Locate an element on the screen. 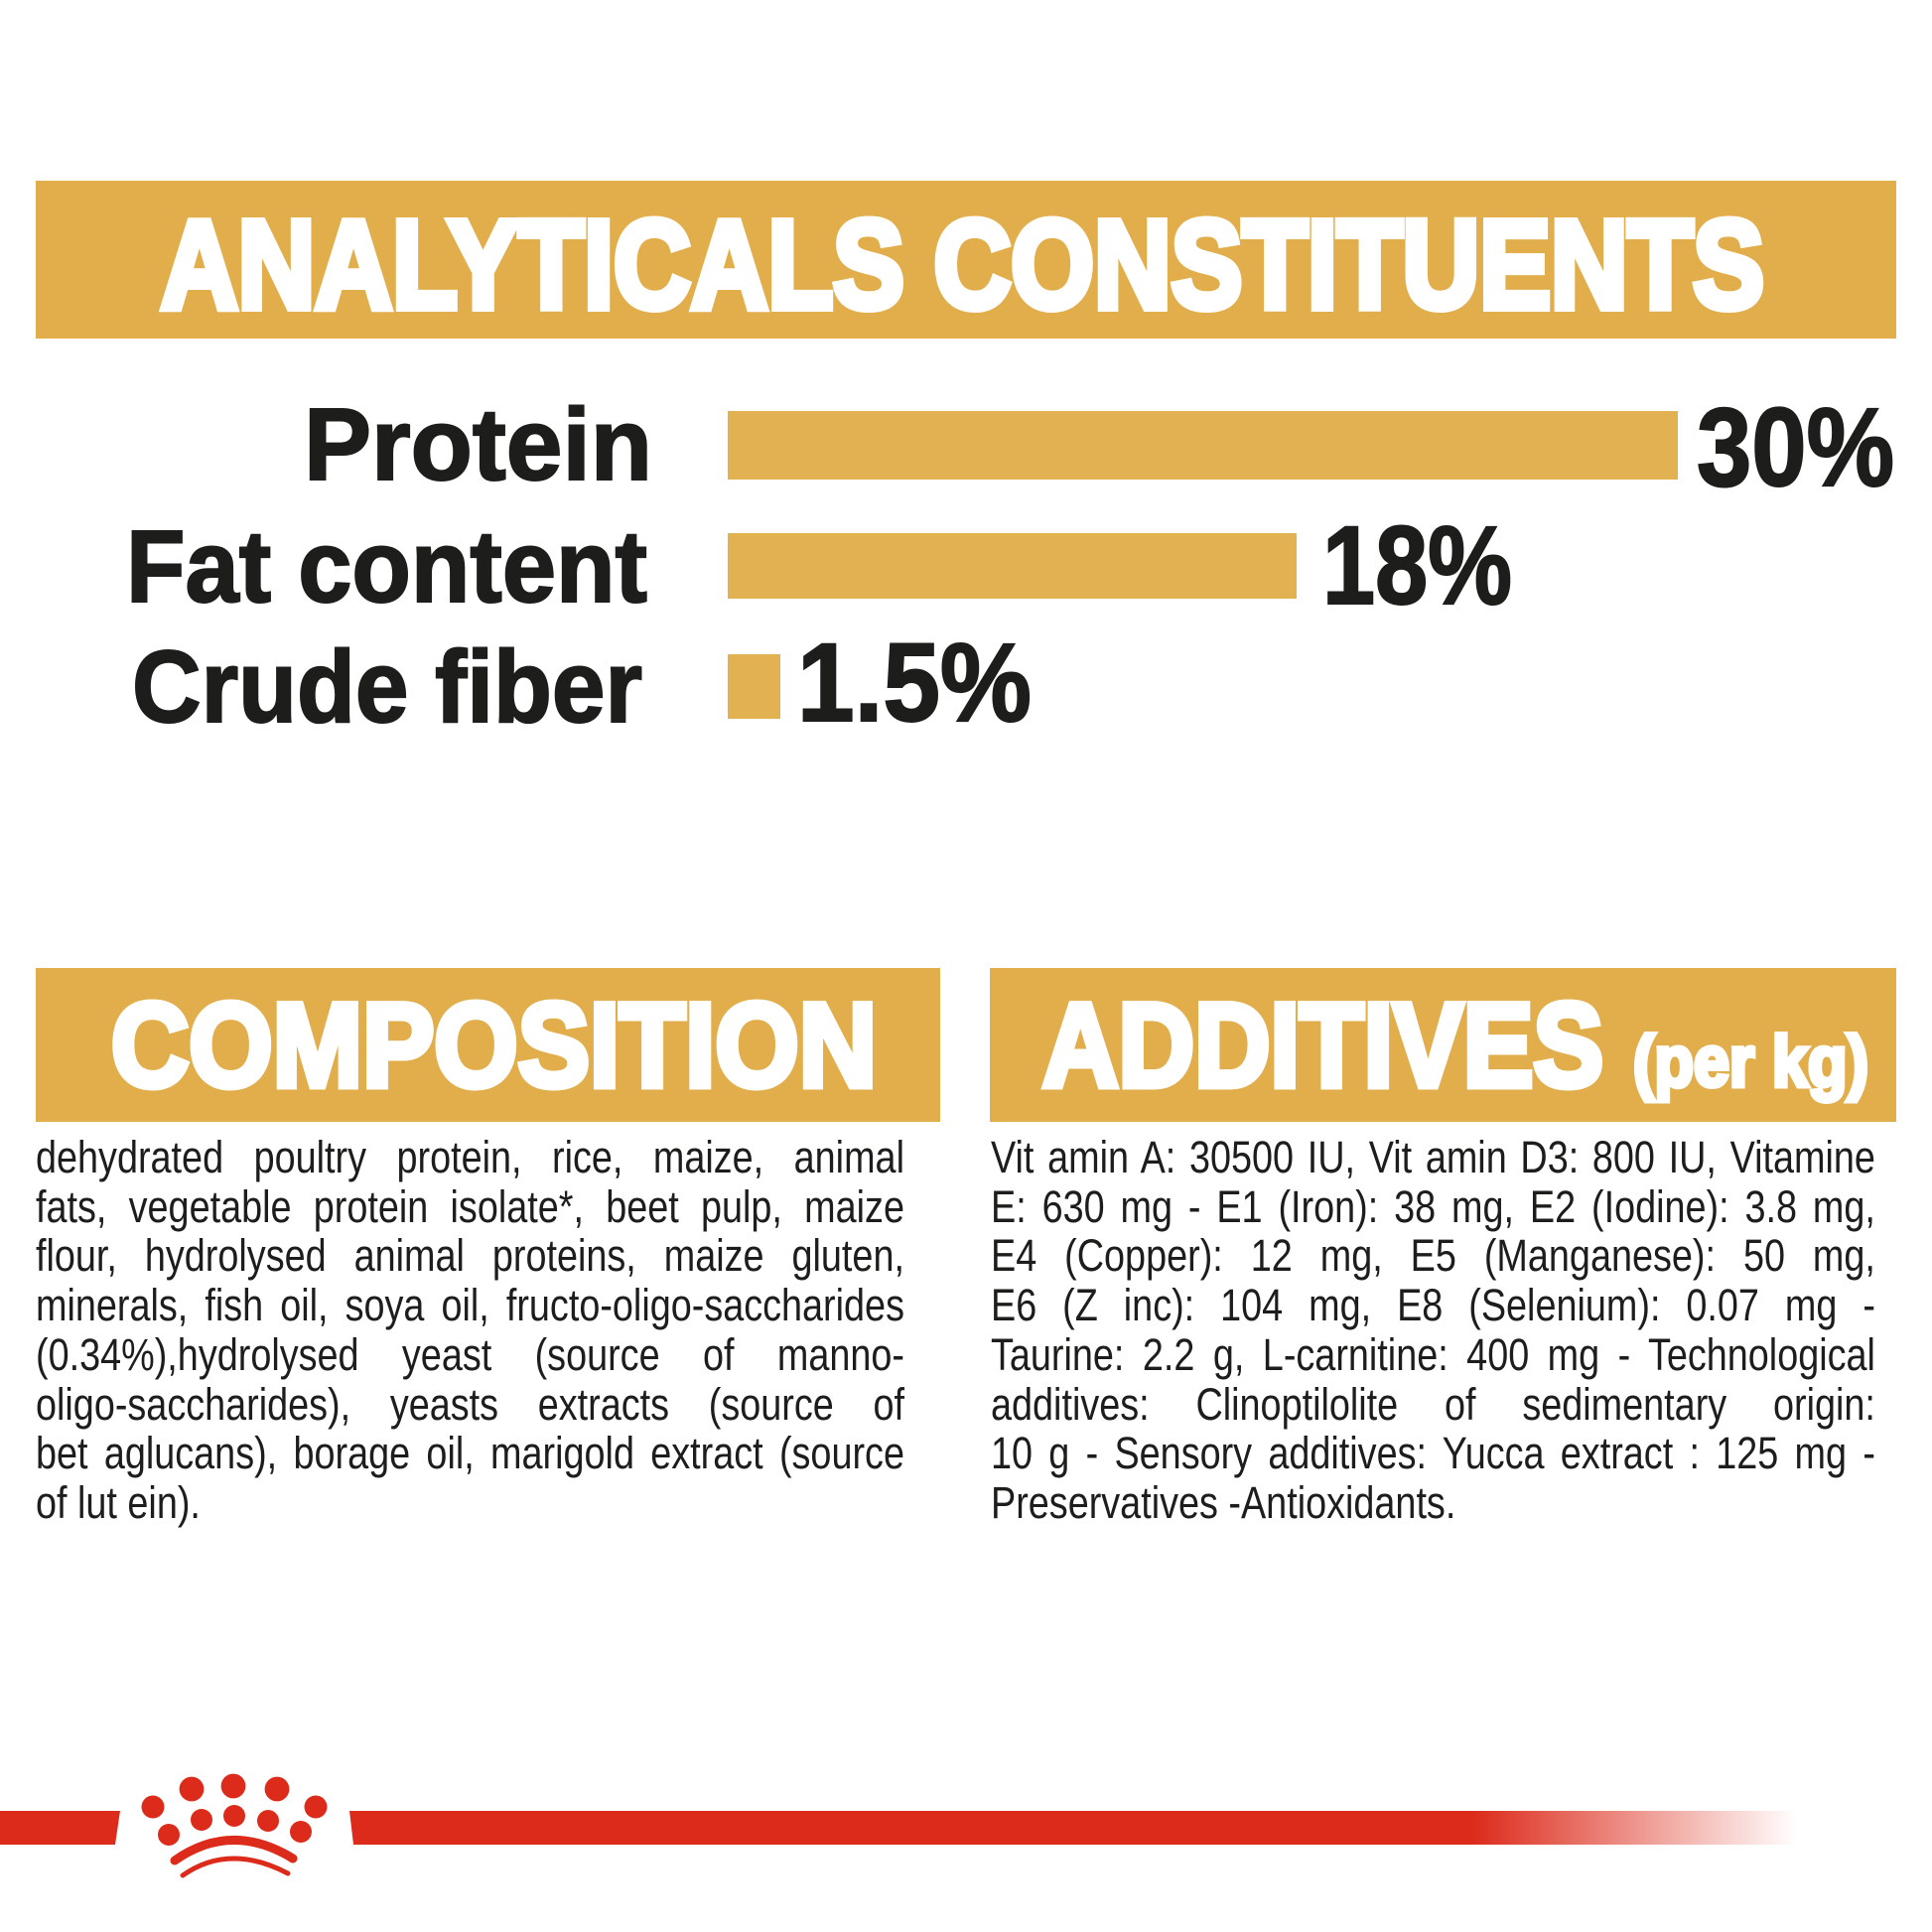  svg-text: ANALYTICALS CONSTITUENTS is located at coordinates (963, 265).